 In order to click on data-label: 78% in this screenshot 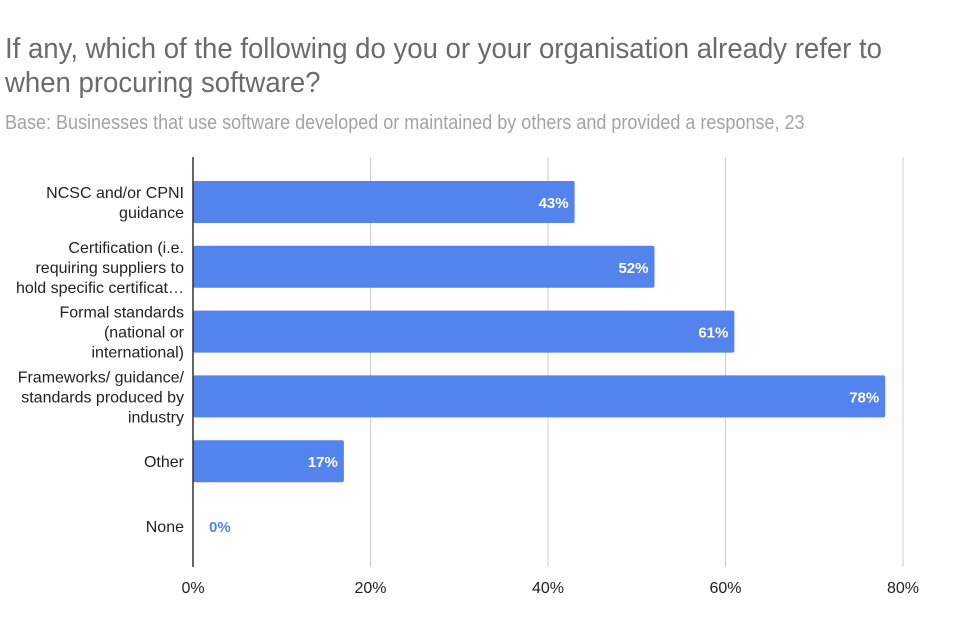, I will do `click(864, 397)`.